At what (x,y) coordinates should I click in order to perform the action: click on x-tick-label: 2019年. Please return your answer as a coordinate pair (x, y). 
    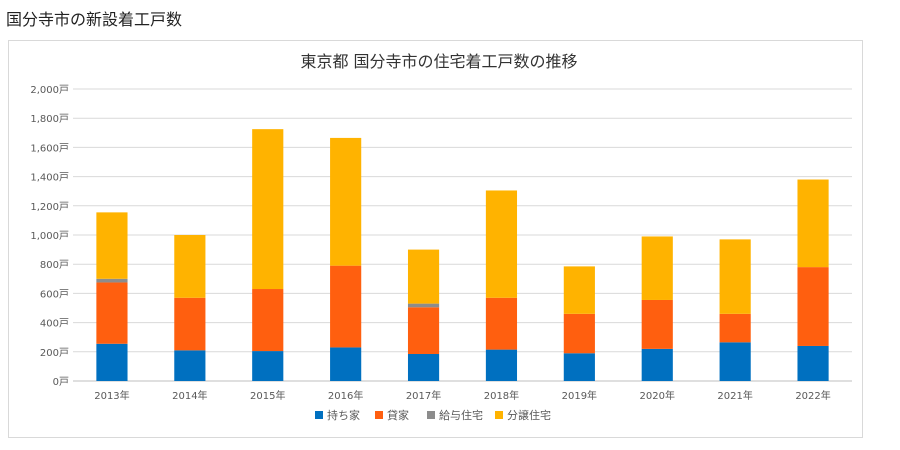
    Looking at the image, I should click on (579, 395).